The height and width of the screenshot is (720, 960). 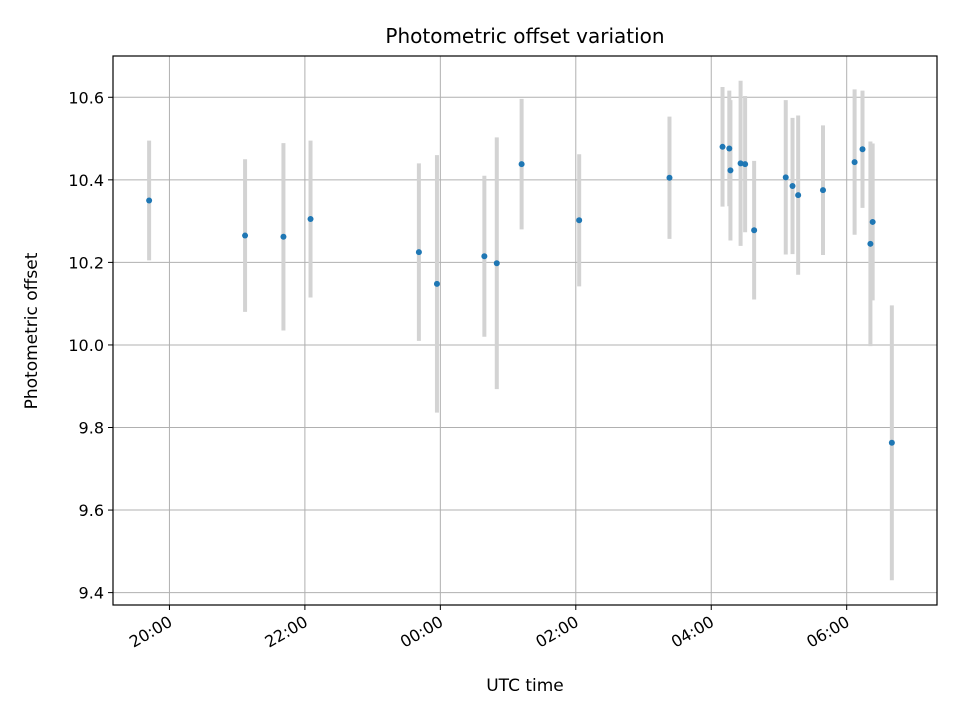 What do you see at coordinates (86, 262) in the screenshot?
I see `y-tick-label: 10.2` at bounding box center [86, 262].